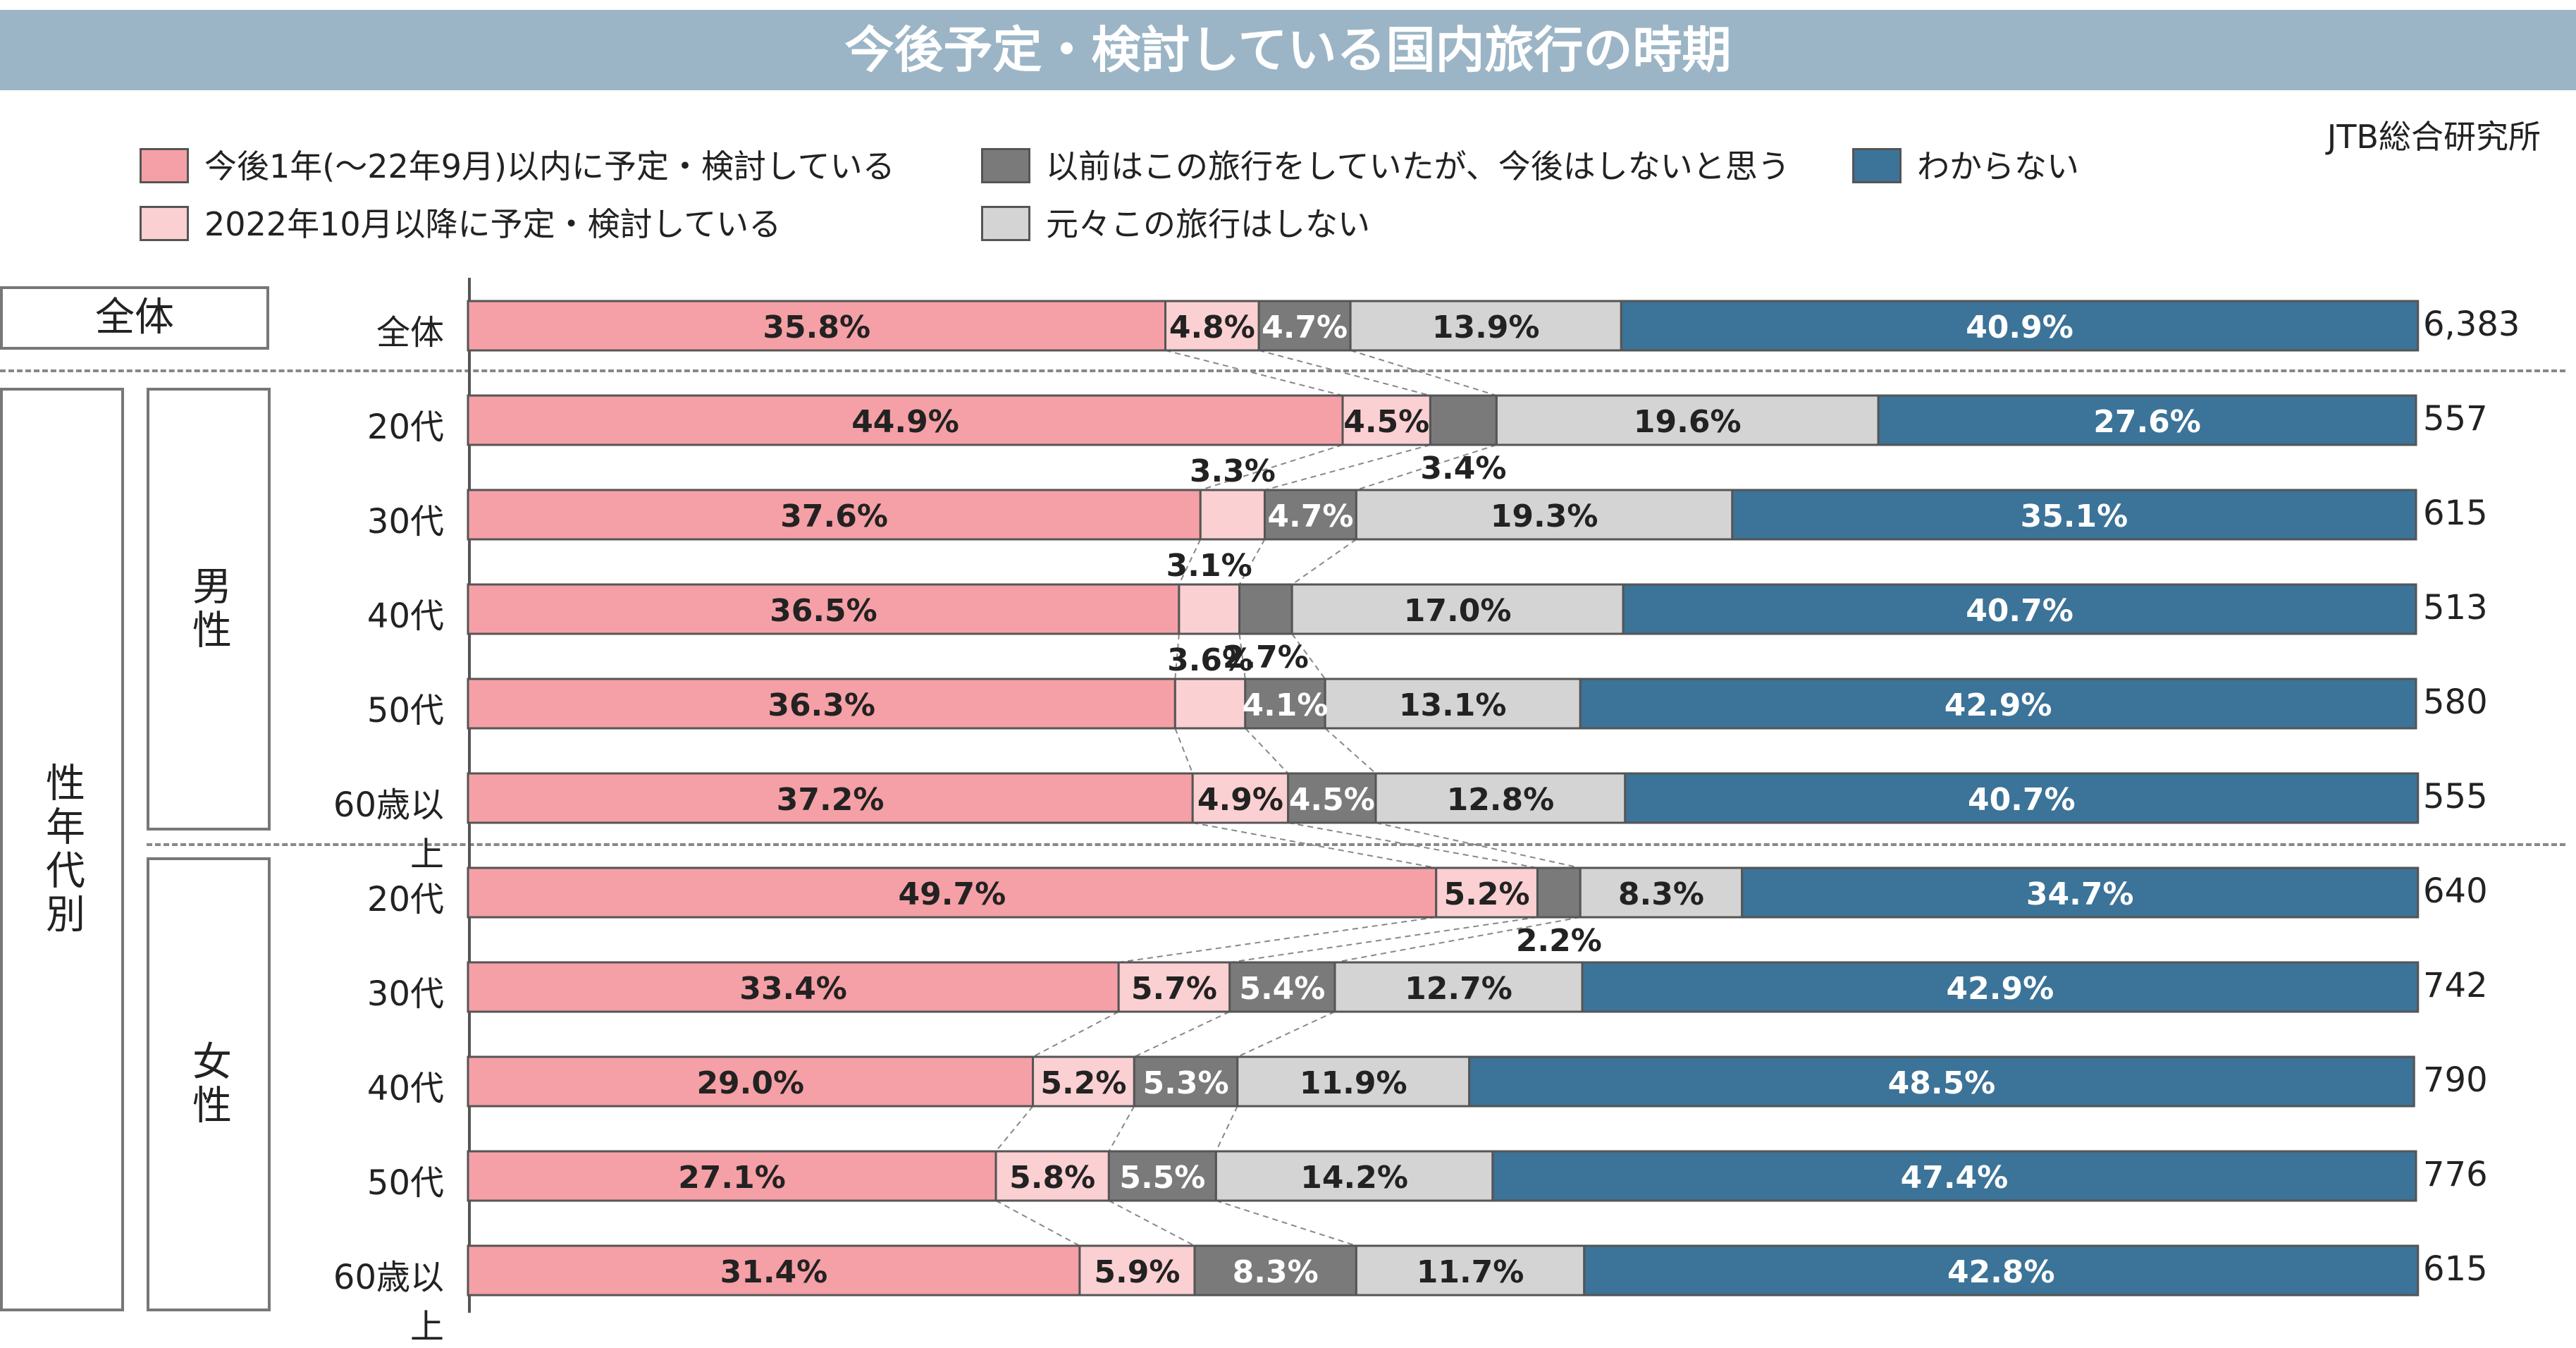  I want to click on data-label-stopped: 4.1%, so click(1285, 705).